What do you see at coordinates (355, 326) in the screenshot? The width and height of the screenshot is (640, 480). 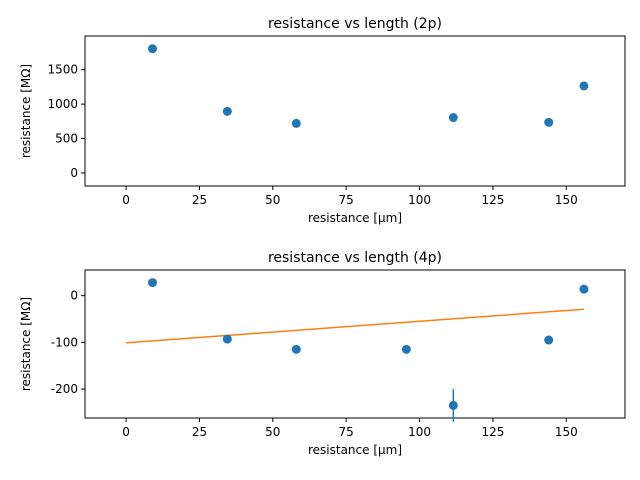 I see `fit-line` at bounding box center [355, 326].